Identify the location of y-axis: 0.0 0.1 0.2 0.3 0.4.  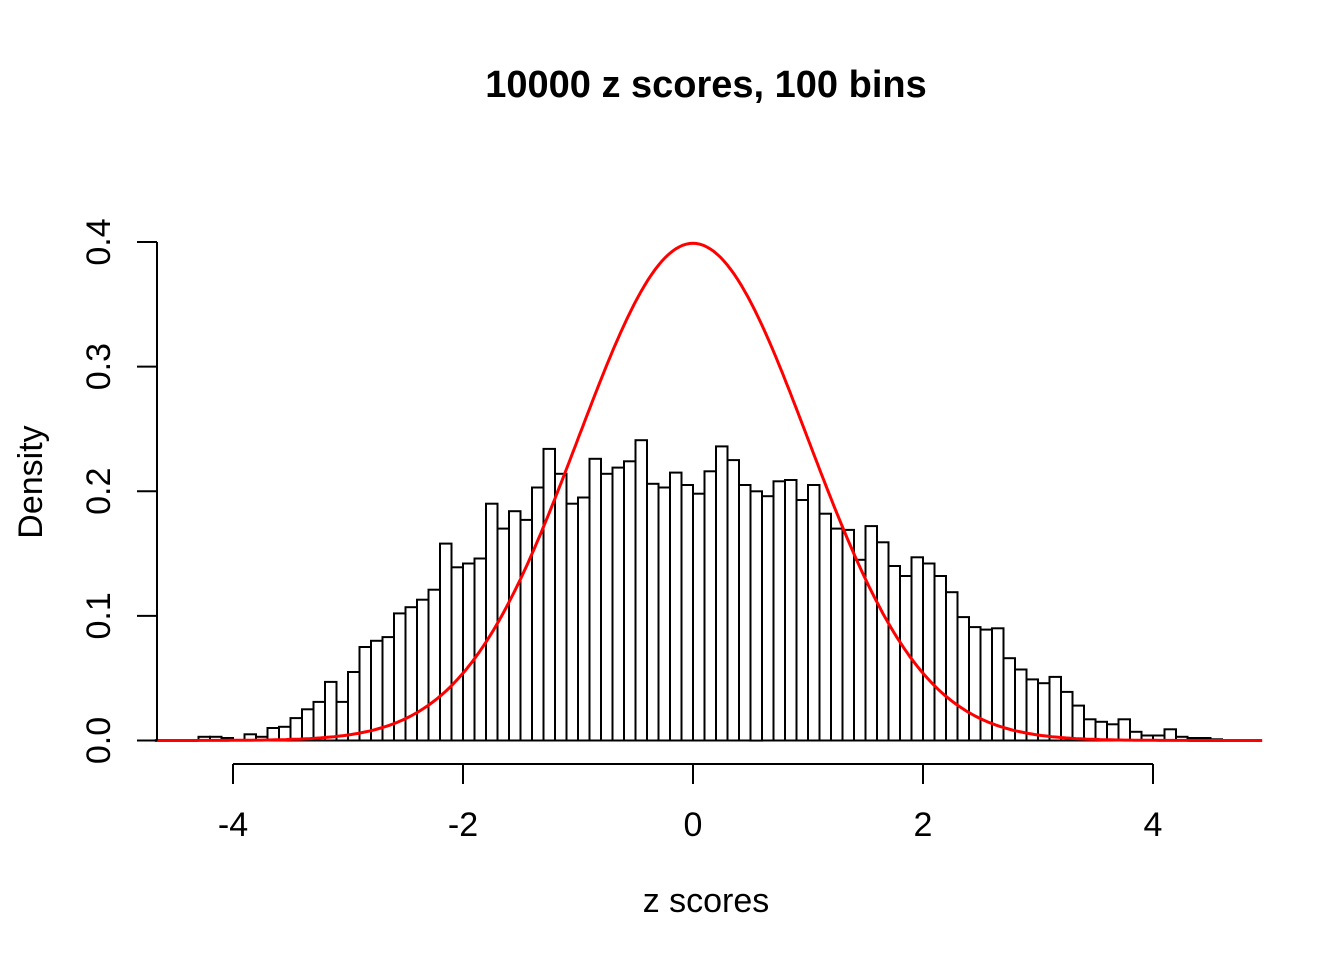
(119, 491).